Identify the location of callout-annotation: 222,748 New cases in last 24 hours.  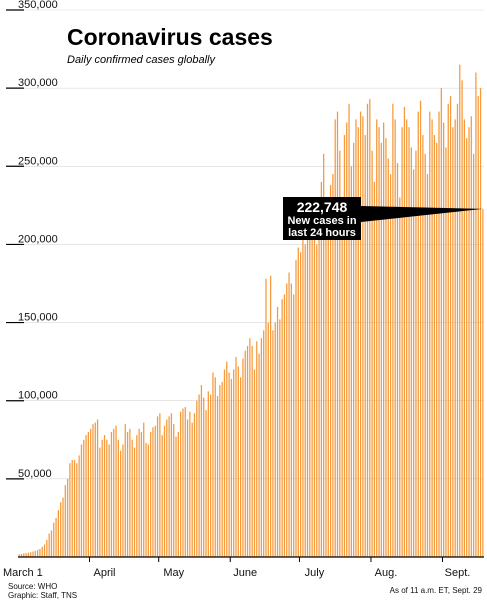
(383, 218).